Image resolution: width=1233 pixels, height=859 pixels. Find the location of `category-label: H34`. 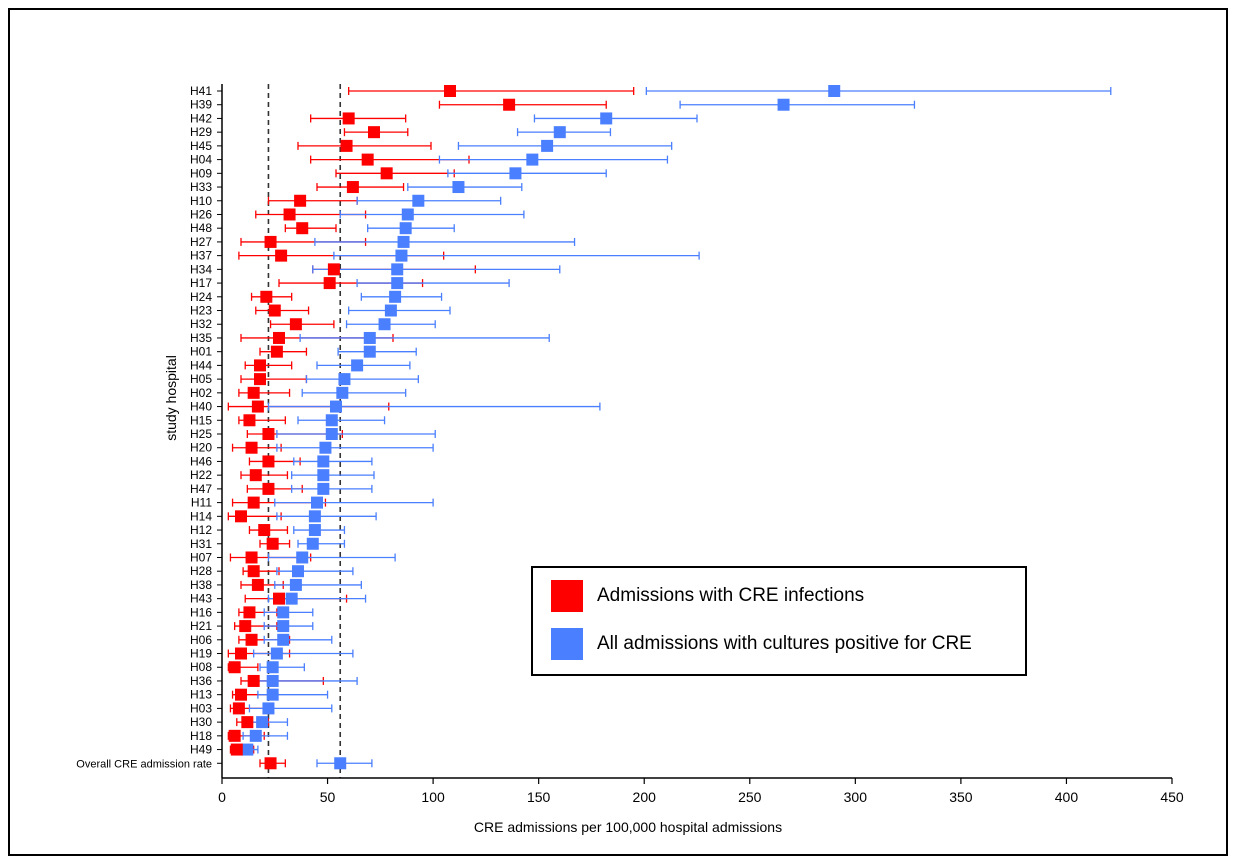

category-label: H34 is located at coordinates (201, 269).